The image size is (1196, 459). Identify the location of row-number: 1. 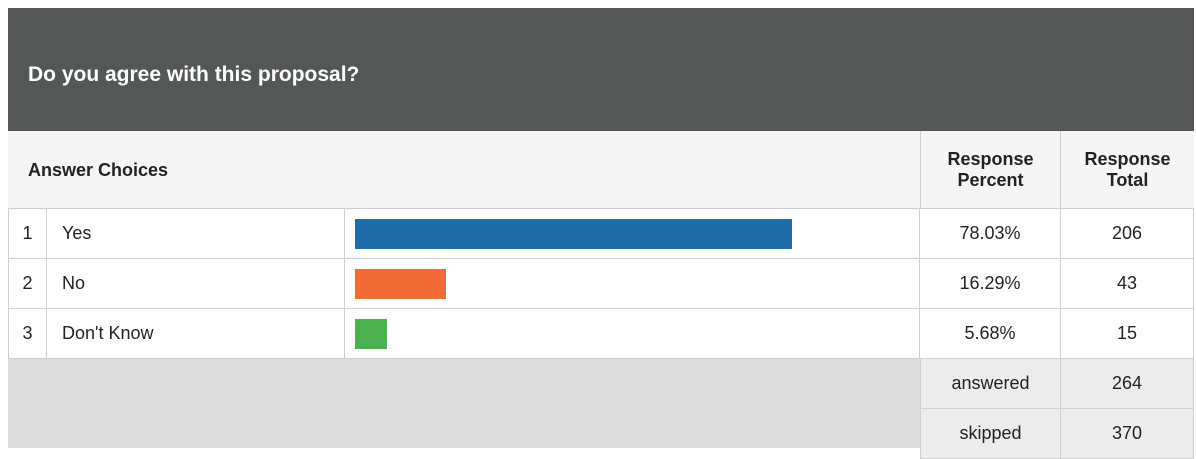
(27, 234).